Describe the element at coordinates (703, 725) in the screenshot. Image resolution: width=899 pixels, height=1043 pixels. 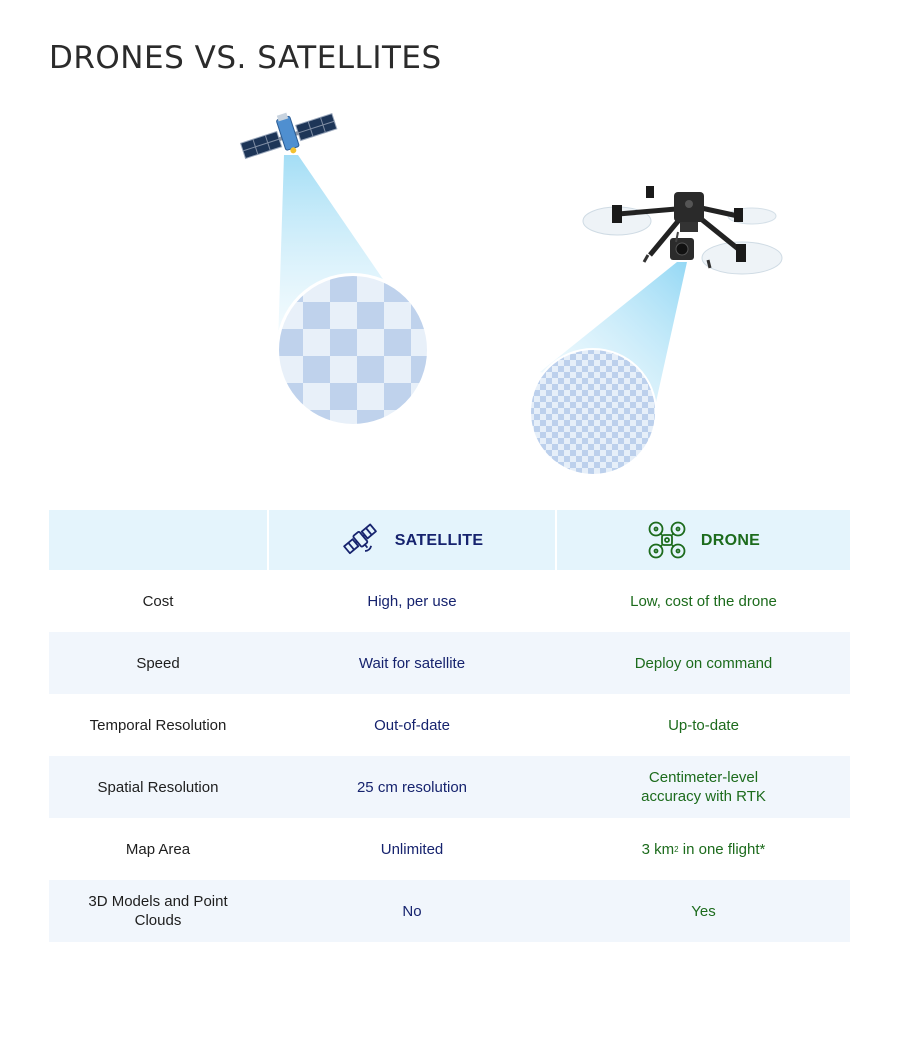
I see `drone-value: Up-to-date` at that location.